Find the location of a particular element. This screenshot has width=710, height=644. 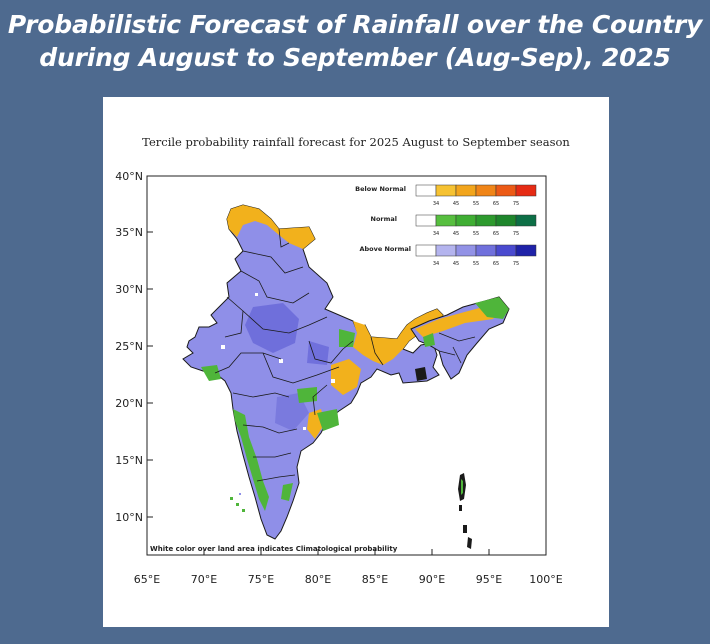

lat-tick-label: 35°N is located at coordinates (129, 232).